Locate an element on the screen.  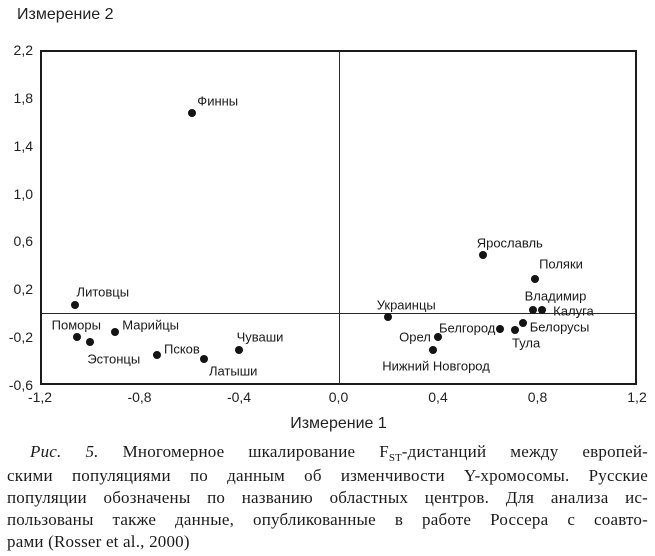
x-tick-label: 1,2 is located at coordinates (637, 397).